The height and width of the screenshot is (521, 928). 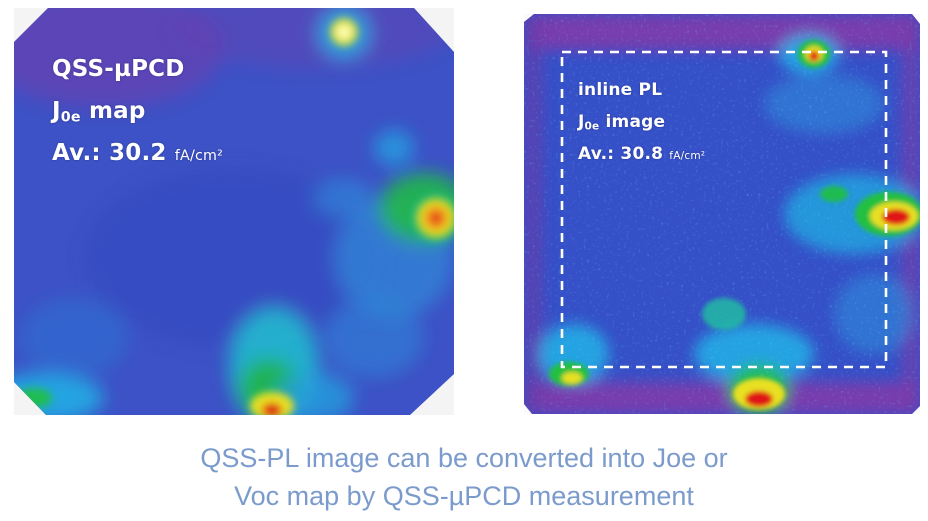 What do you see at coordinates (624, 154) in the screenshot?
I see `average-value: Av.: 30.8` at bounding box center [624, 154].